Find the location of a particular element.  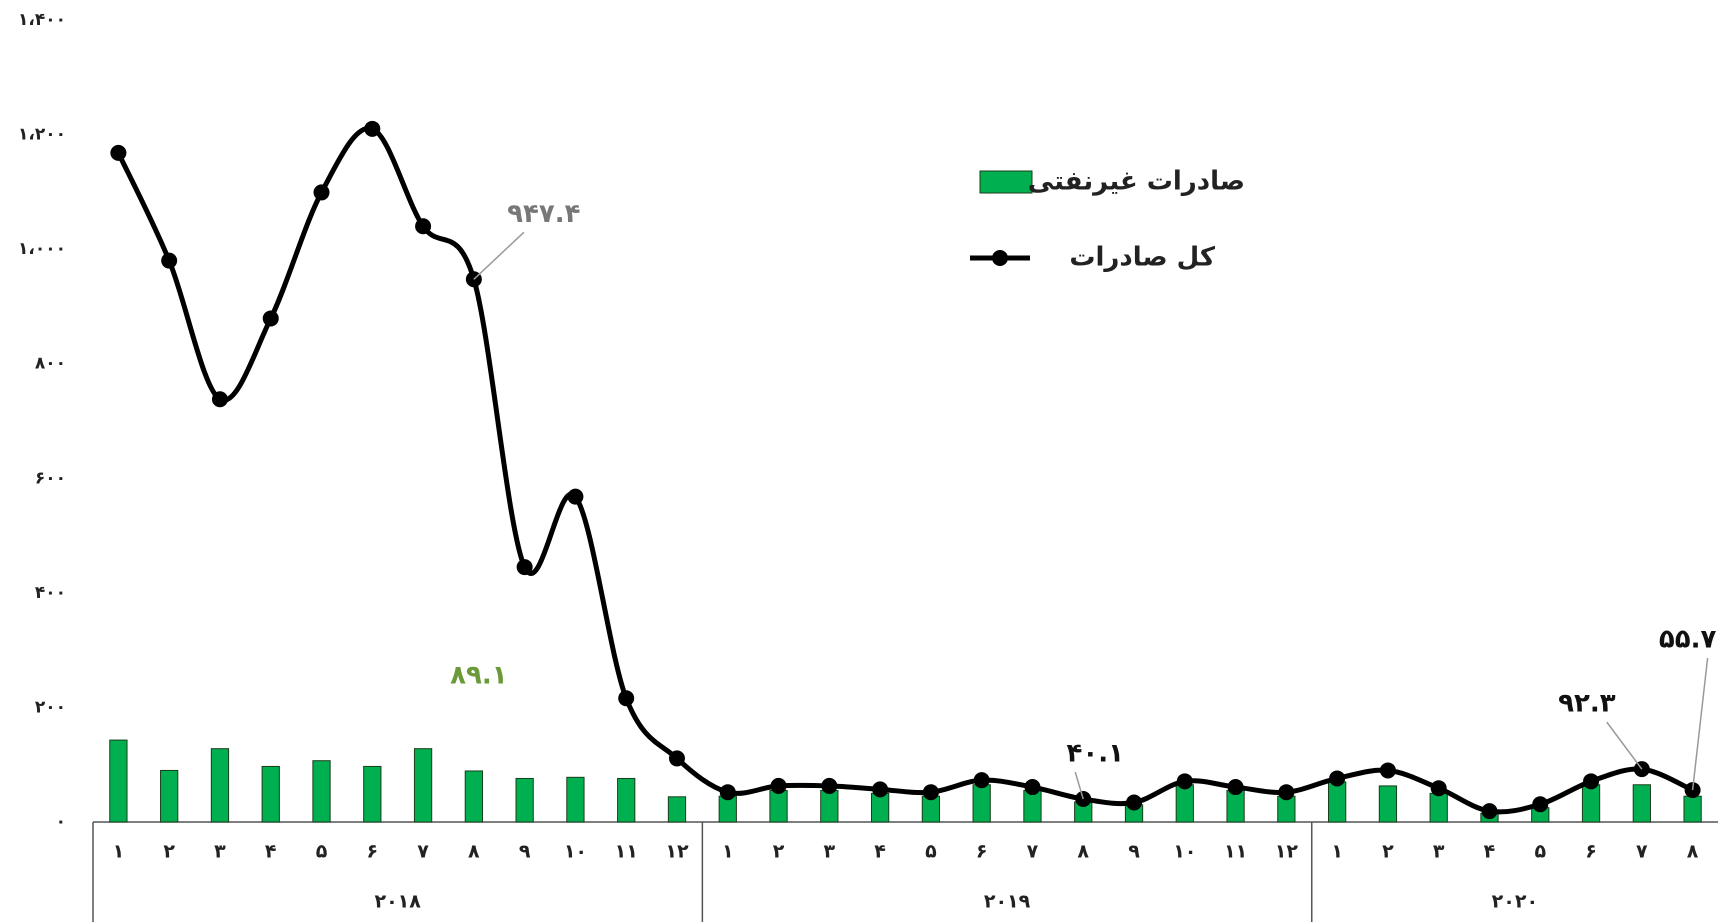

y-tick-label: ۶۰۰ is located at coordinates (50, 478).